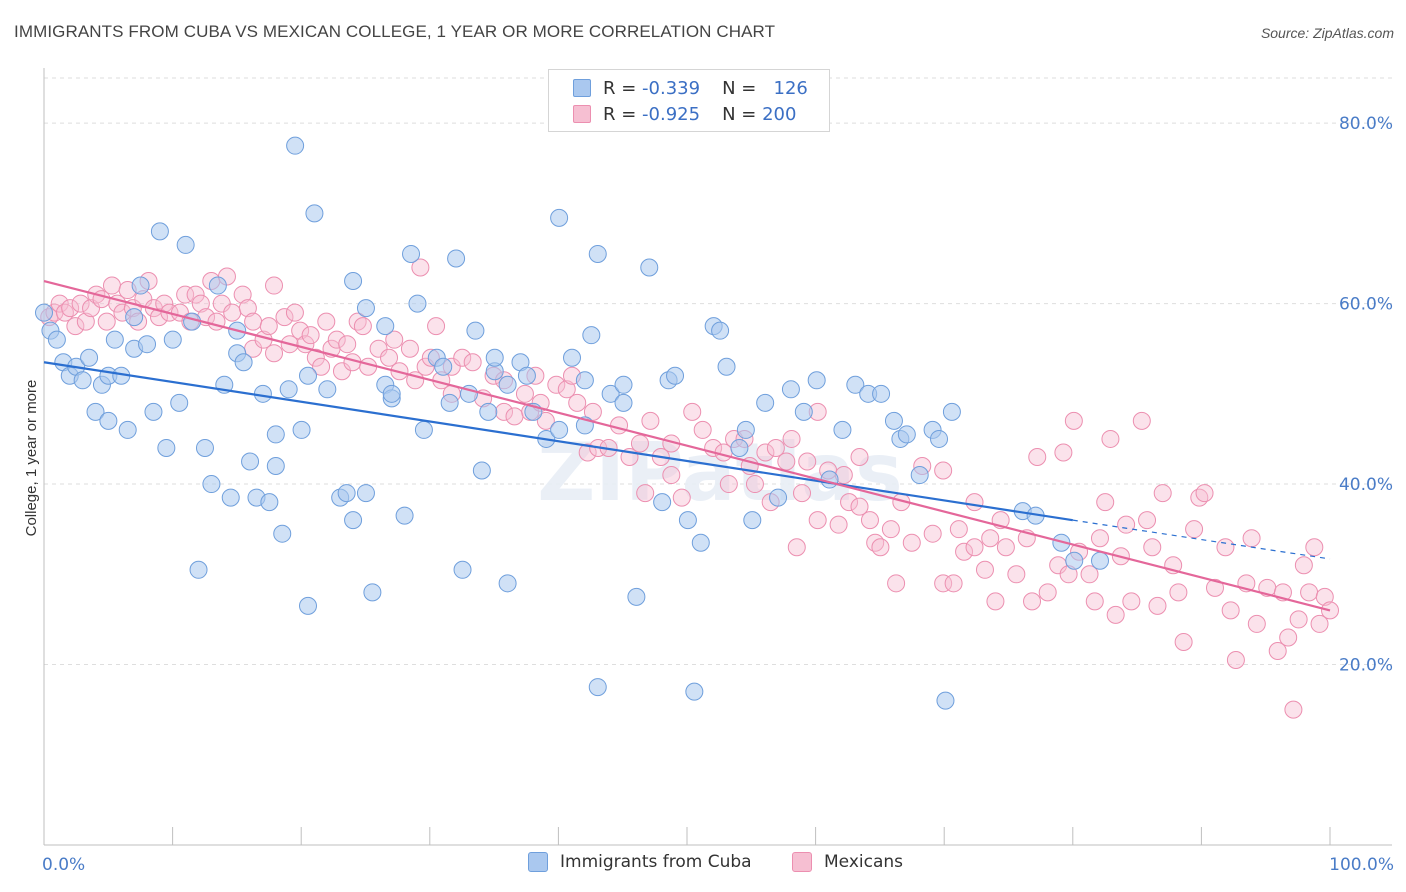 The image size is (1406, 892). I want to click on series-legend: Immigrants from Cuba Mexicans, so click(703, 865).